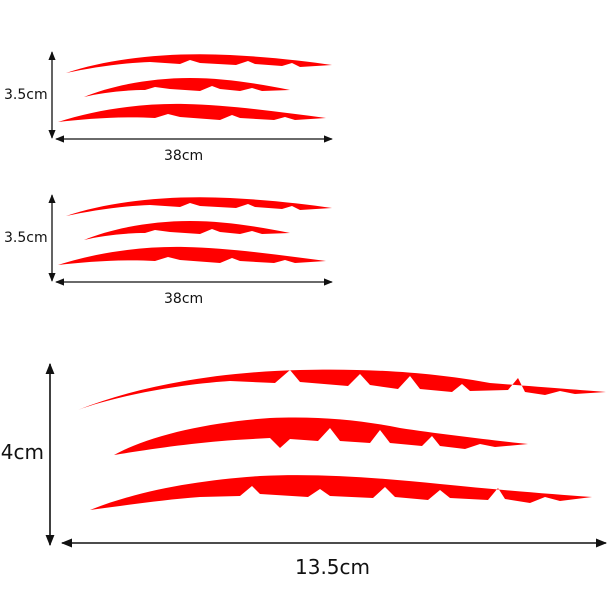 This screenshot has width=610, height=610. What do you see at coordinates (333, 567) in the screenshot?
I see `width-label: 13.5cm` at bounding box center [333, 567].